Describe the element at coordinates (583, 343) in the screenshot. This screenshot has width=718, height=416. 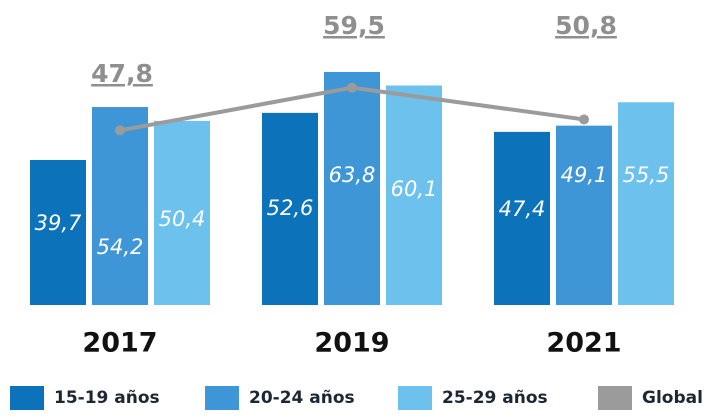
I see `x-tick-label: 2021` at that location.